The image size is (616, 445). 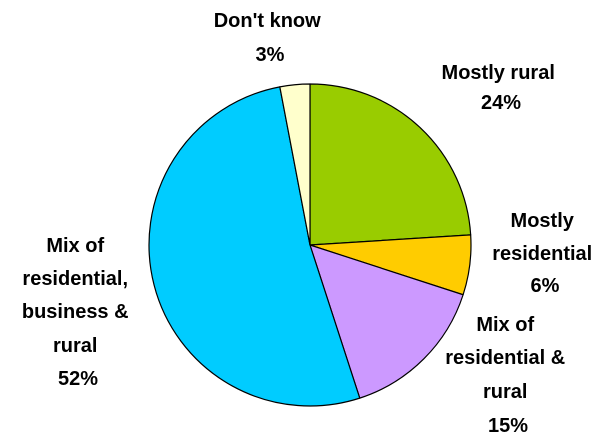 What do you see at coordinates (545, 253) in the screenshot?
I see `slice-label-mostly-residential: Mostly residential 6%` at bounding box center [545, 253].